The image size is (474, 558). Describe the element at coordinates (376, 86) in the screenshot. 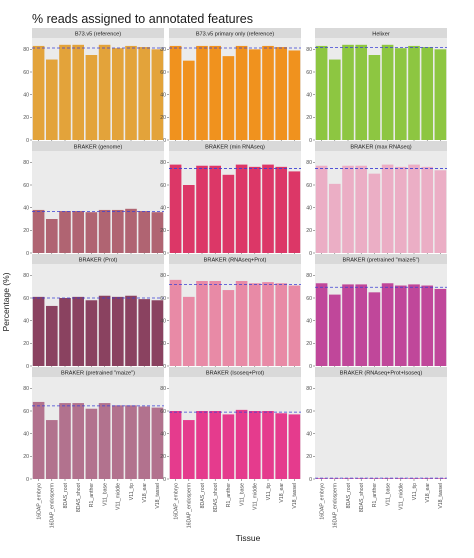

I see `facet-panel: Helixer 0 20 40 60 80` at that location.